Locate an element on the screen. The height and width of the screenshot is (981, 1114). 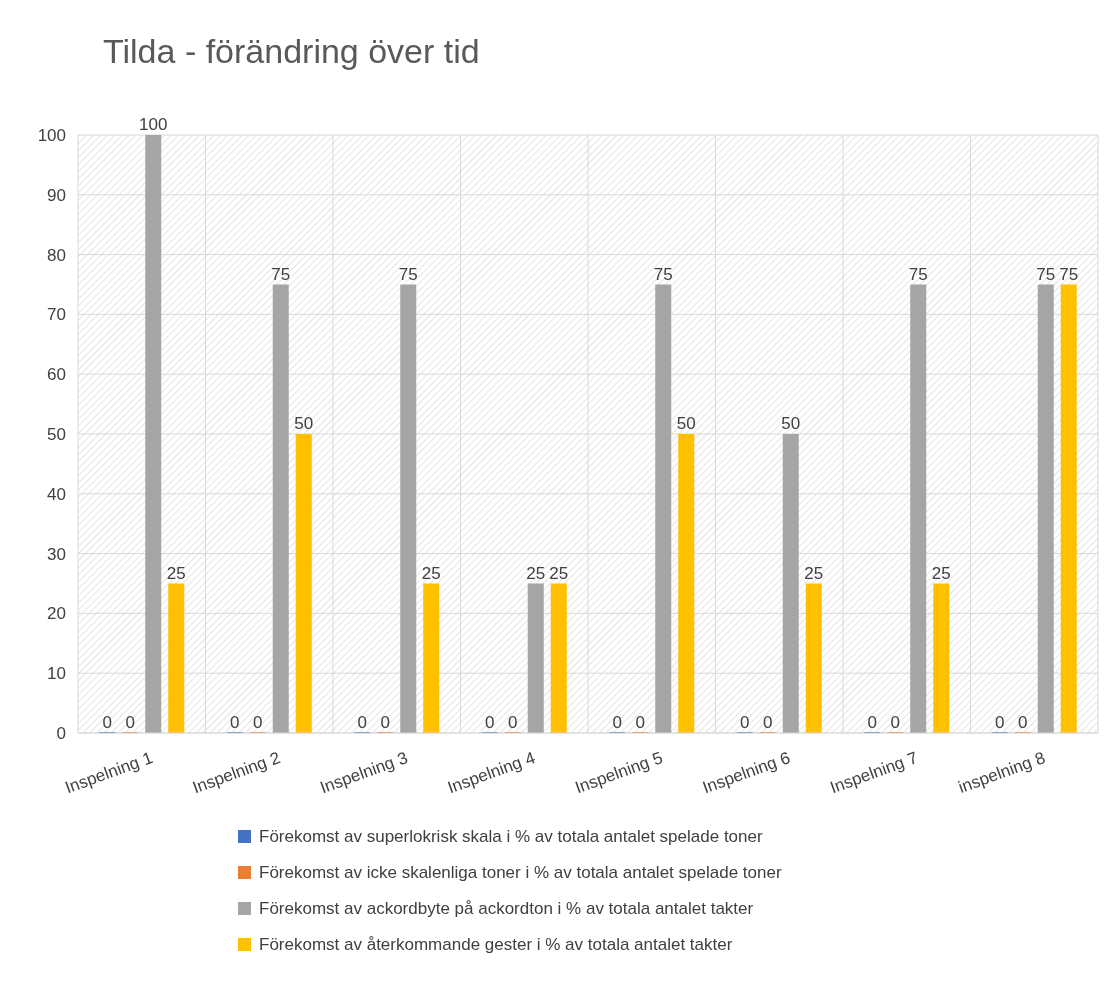
legend-label: Förekomst av återkommande gester i % av totala antalet takter is located at coordinates (496, 944).